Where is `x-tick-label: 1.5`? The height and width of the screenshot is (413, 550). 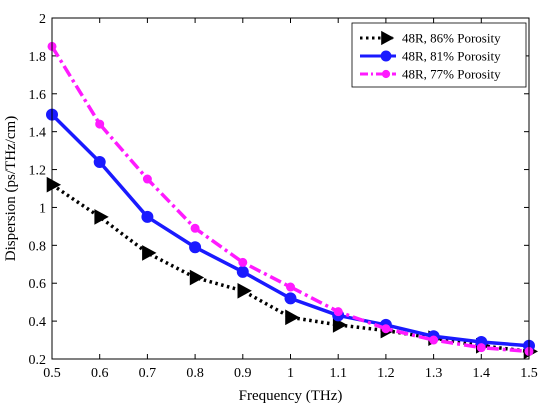 x-tick-label: 1.5 is located at coordinates (529, 373).